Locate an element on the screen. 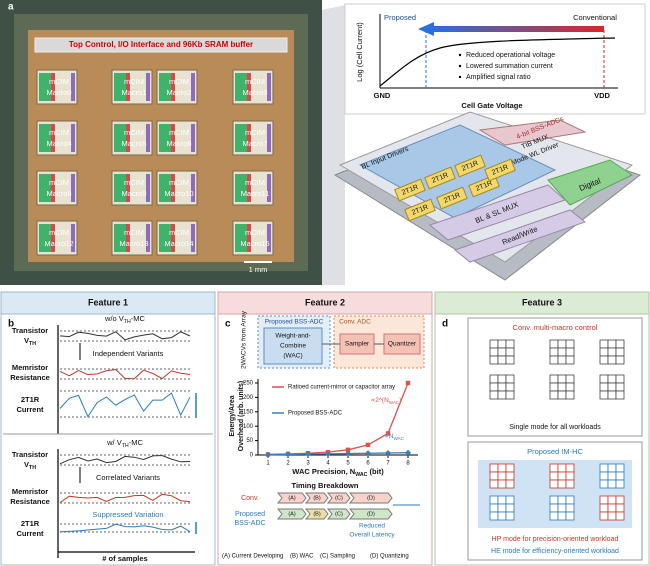 Image resolution: width=650 pixels, height=566 pixels. y-tick-label: 0 is located at coordinates (252, 456).